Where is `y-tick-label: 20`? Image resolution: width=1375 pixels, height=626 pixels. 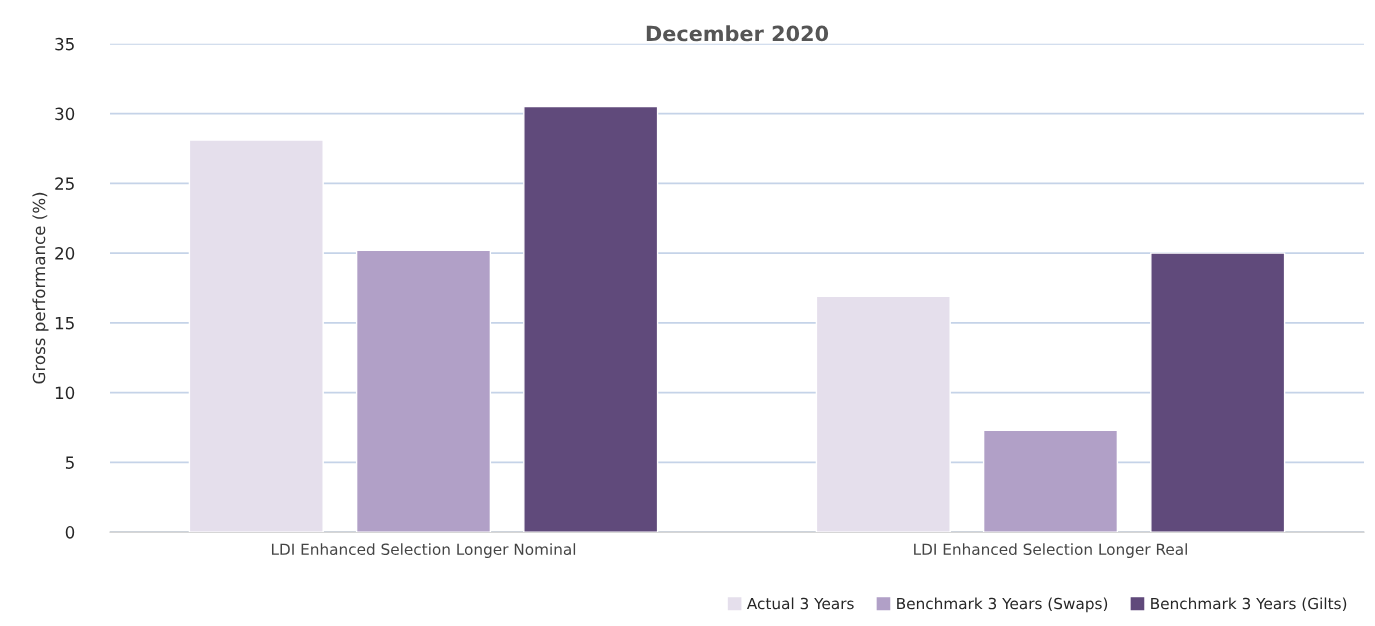
y-tick-label: 20 is located at coordinates (65, 253).